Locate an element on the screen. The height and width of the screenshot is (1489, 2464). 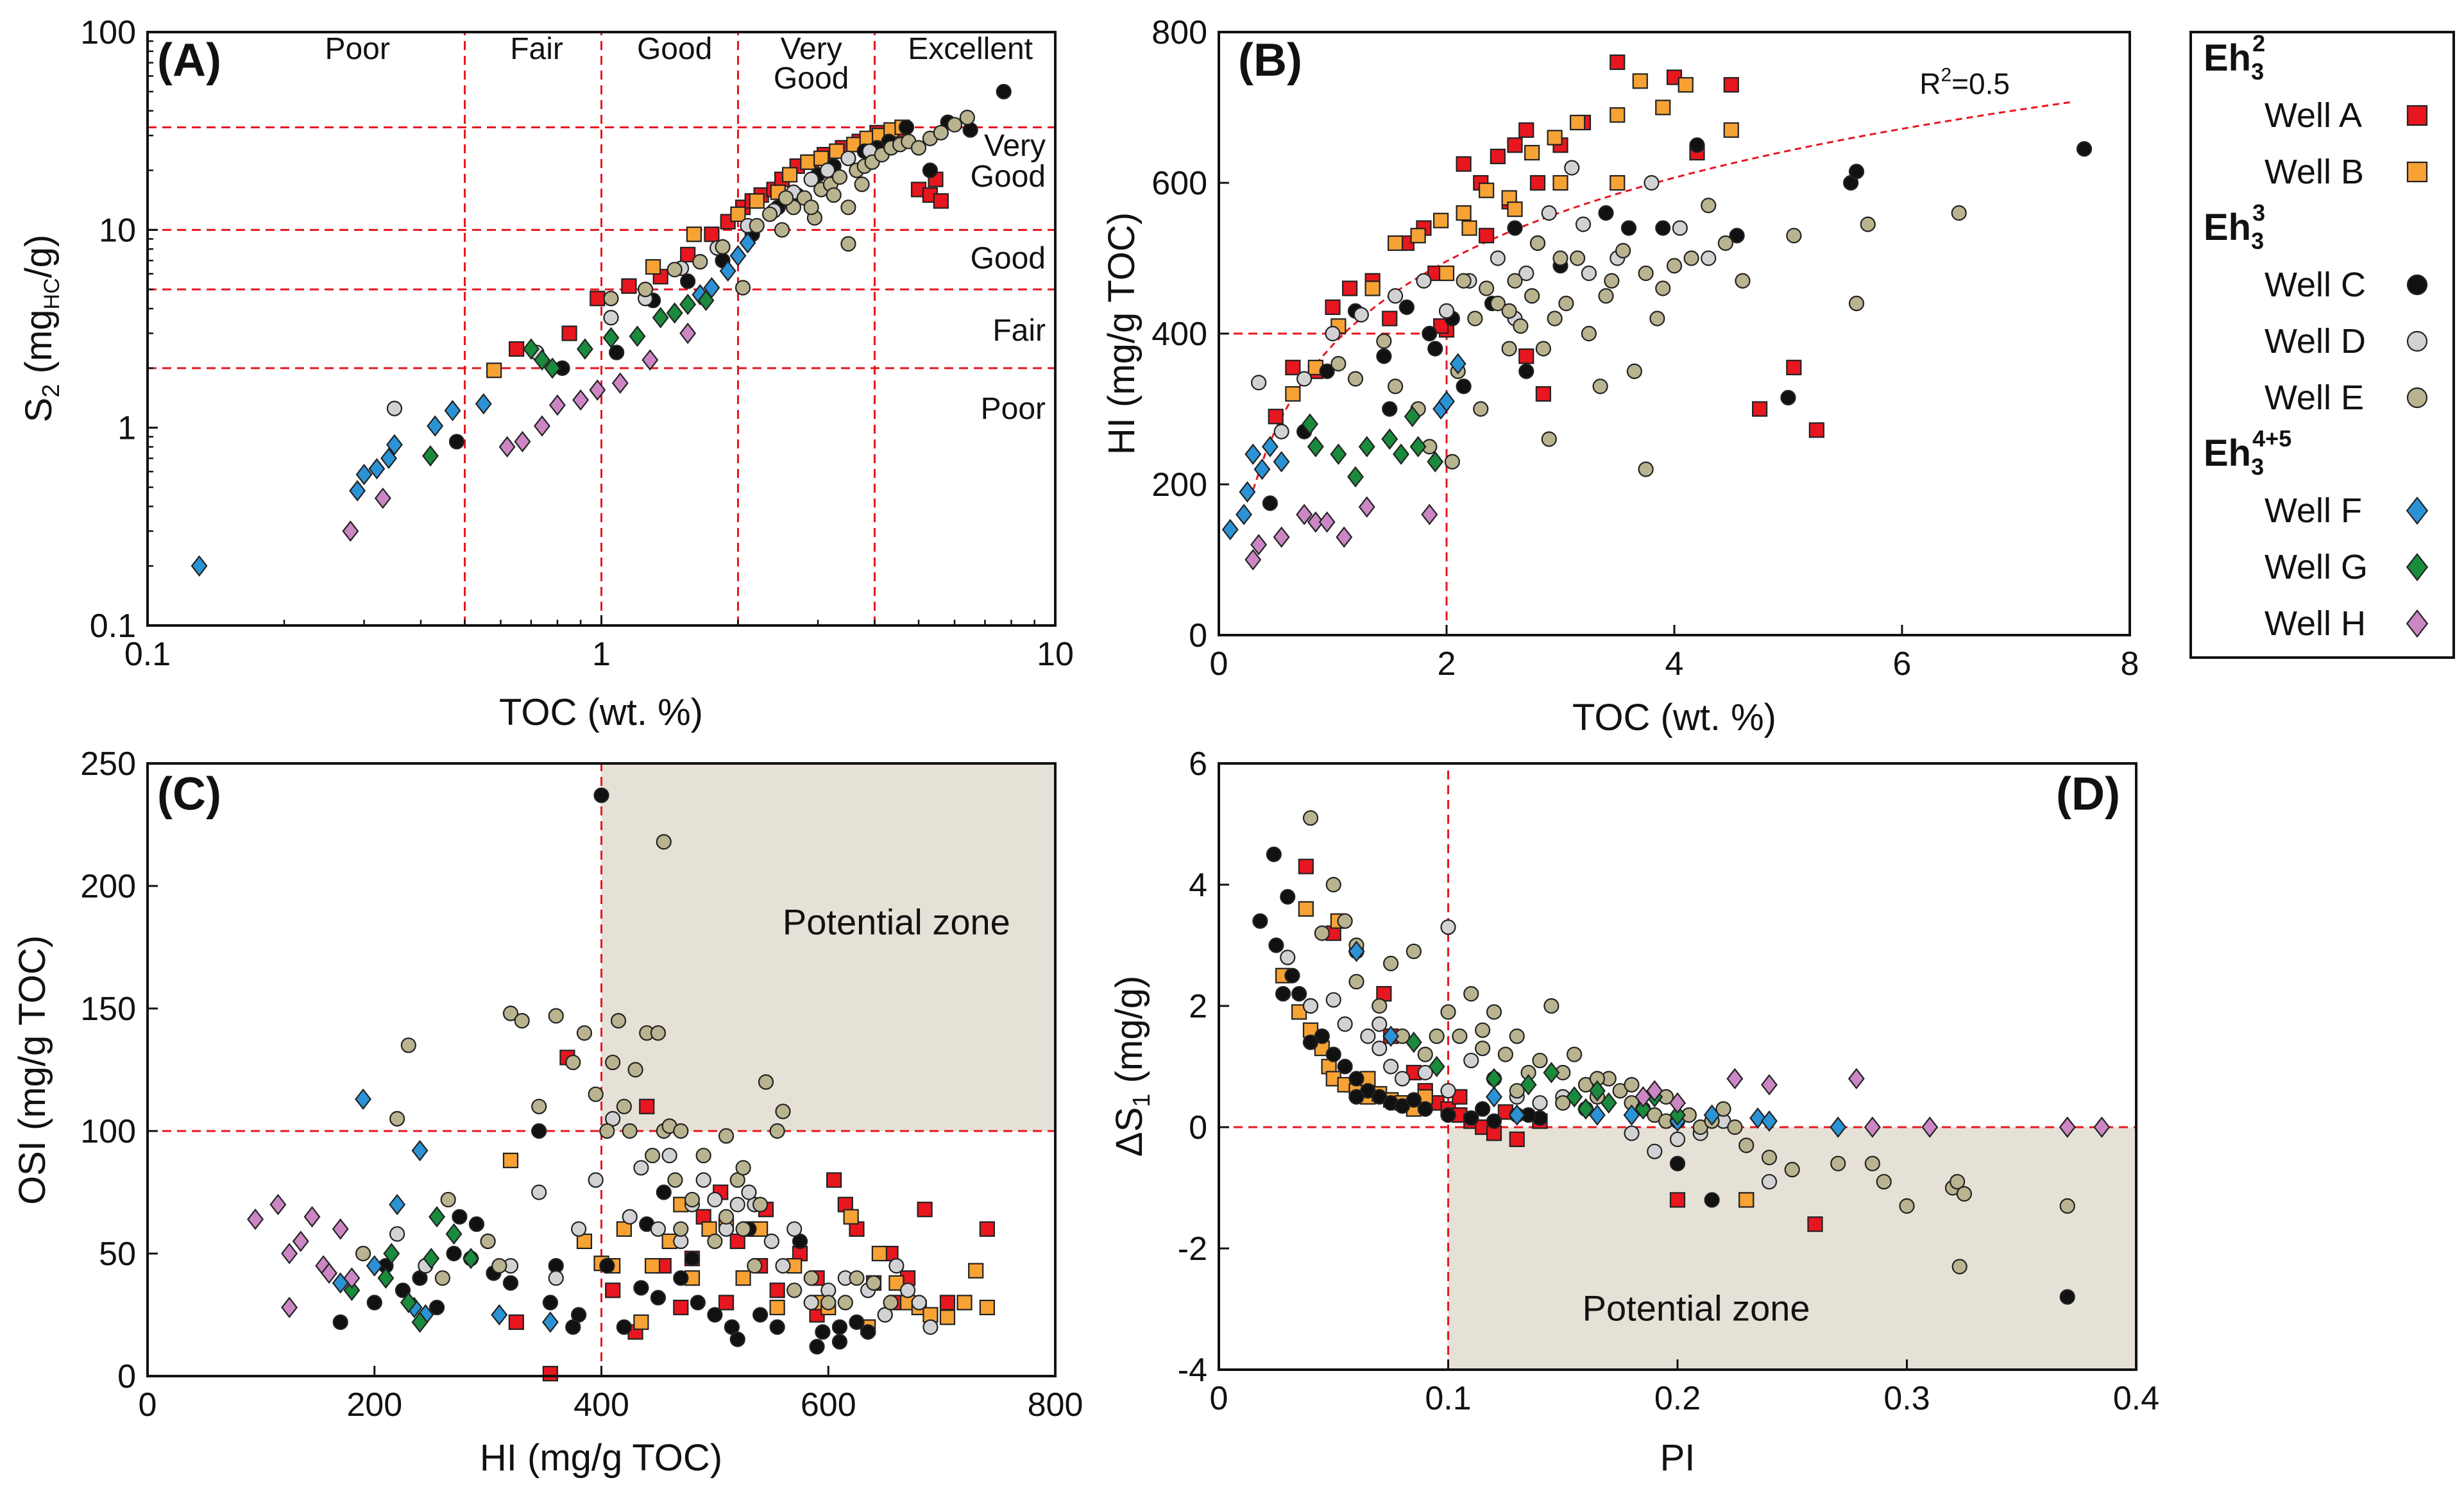
panel-d-y-axis-label: ΔS1 (mg/g) is located at coordinates (1132, 1066).